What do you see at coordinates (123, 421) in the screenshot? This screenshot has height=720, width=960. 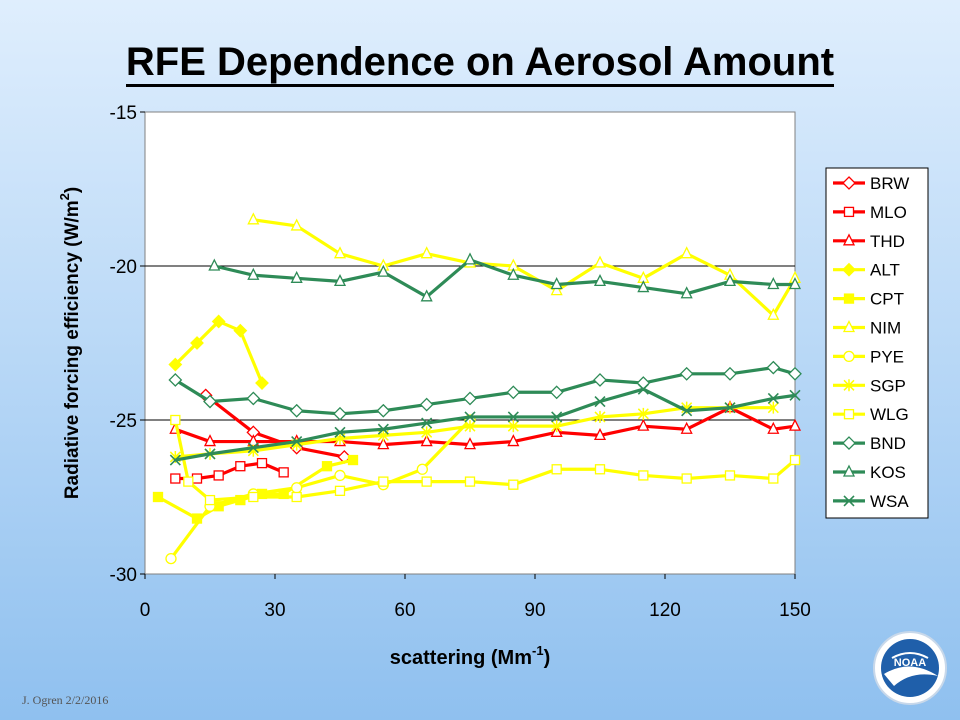 I see `y-tick-label: -25` at bounding box center [123, 421].